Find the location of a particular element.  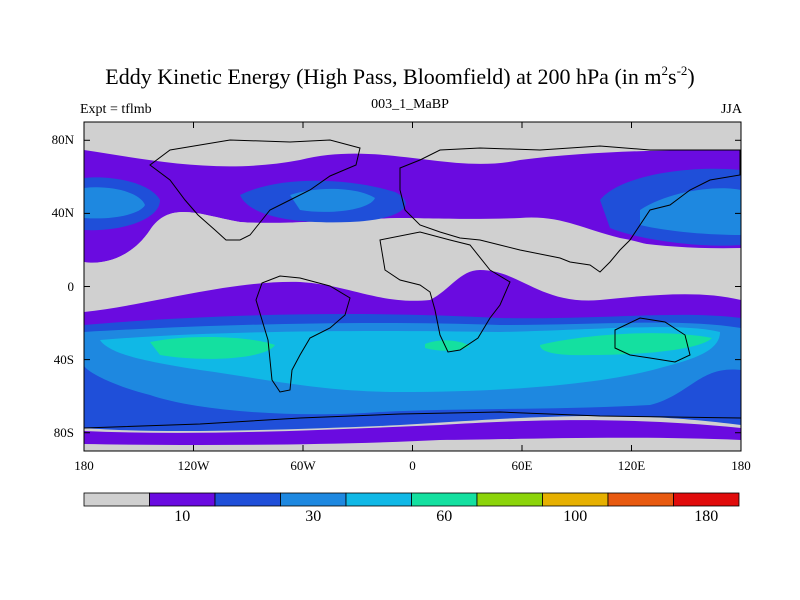

y-tick-label: 0 is located at coordinates (71, 286).